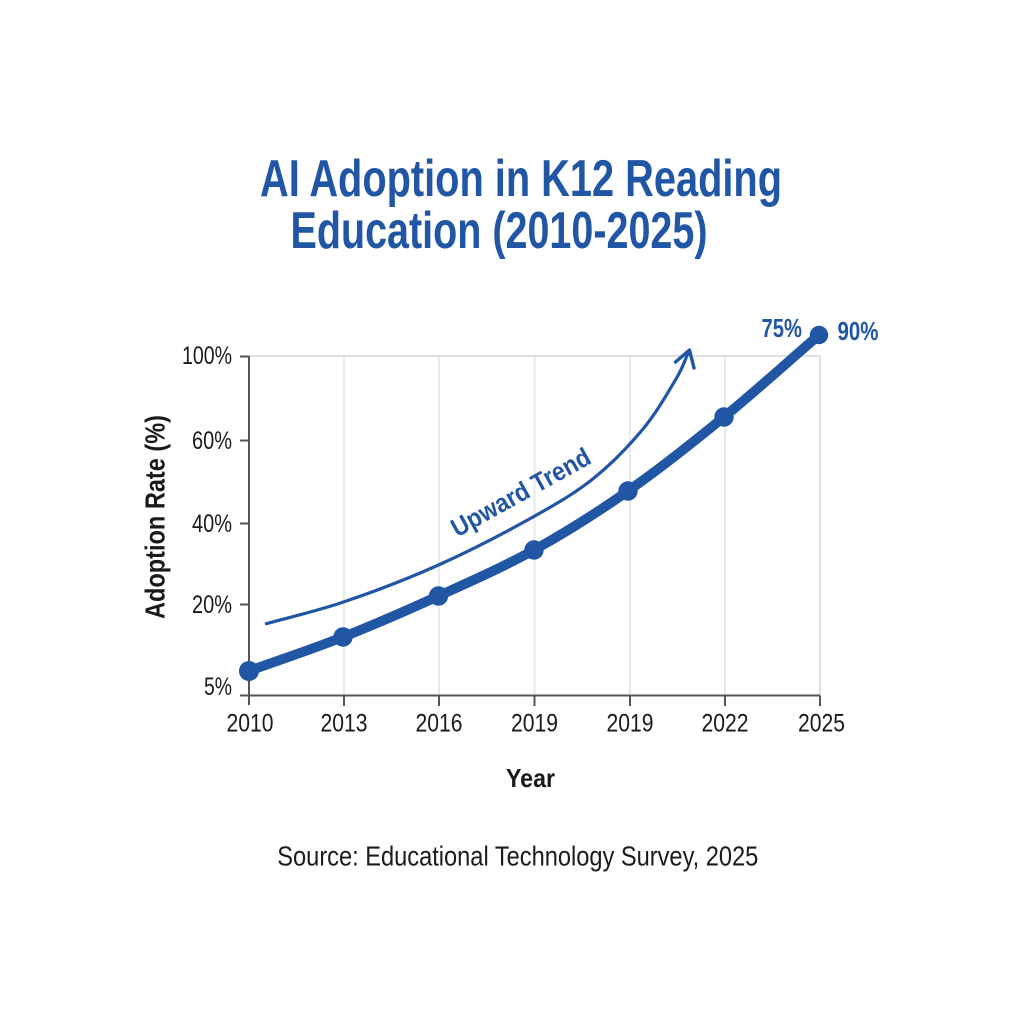 The width and height of the screenshot is (1024, 1024). I want to click on svg-text: 20%, so click(212, 605).